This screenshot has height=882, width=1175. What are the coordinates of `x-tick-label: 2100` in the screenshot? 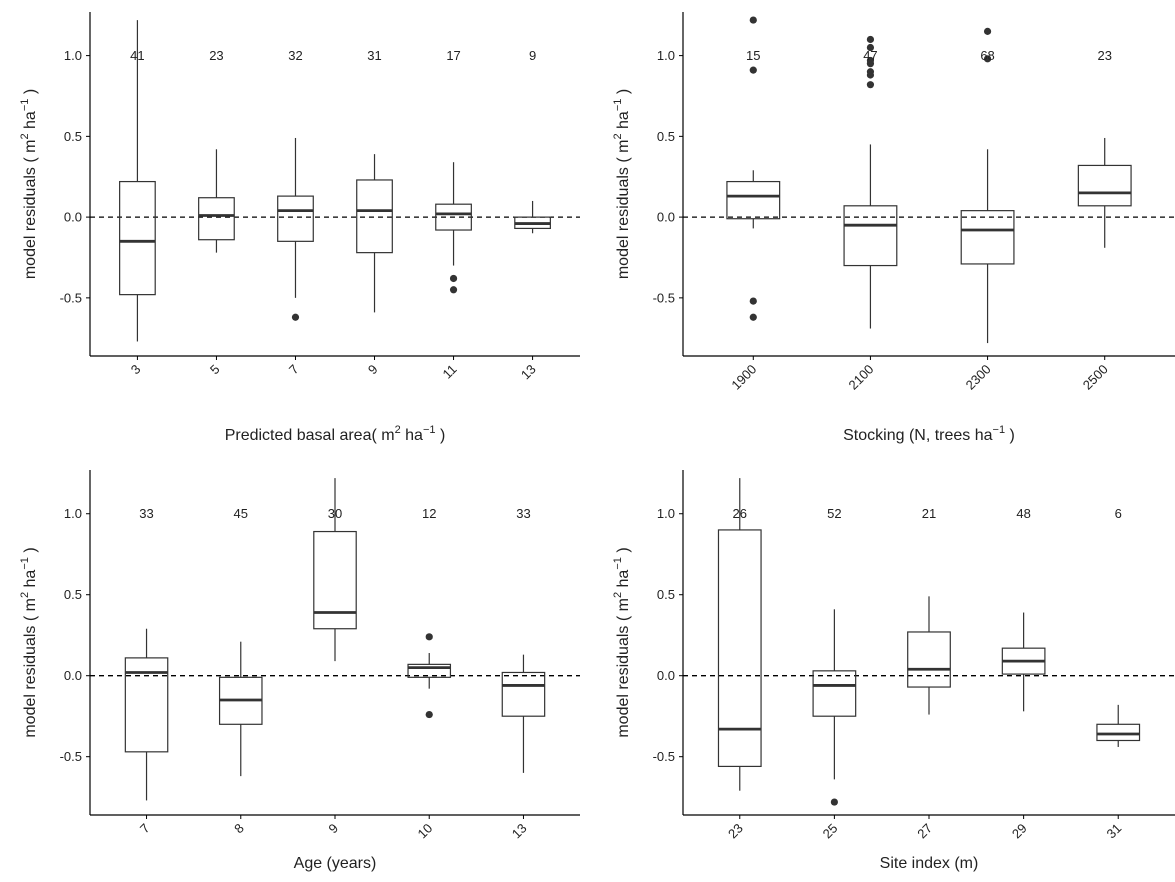 It's located at (860, 377).